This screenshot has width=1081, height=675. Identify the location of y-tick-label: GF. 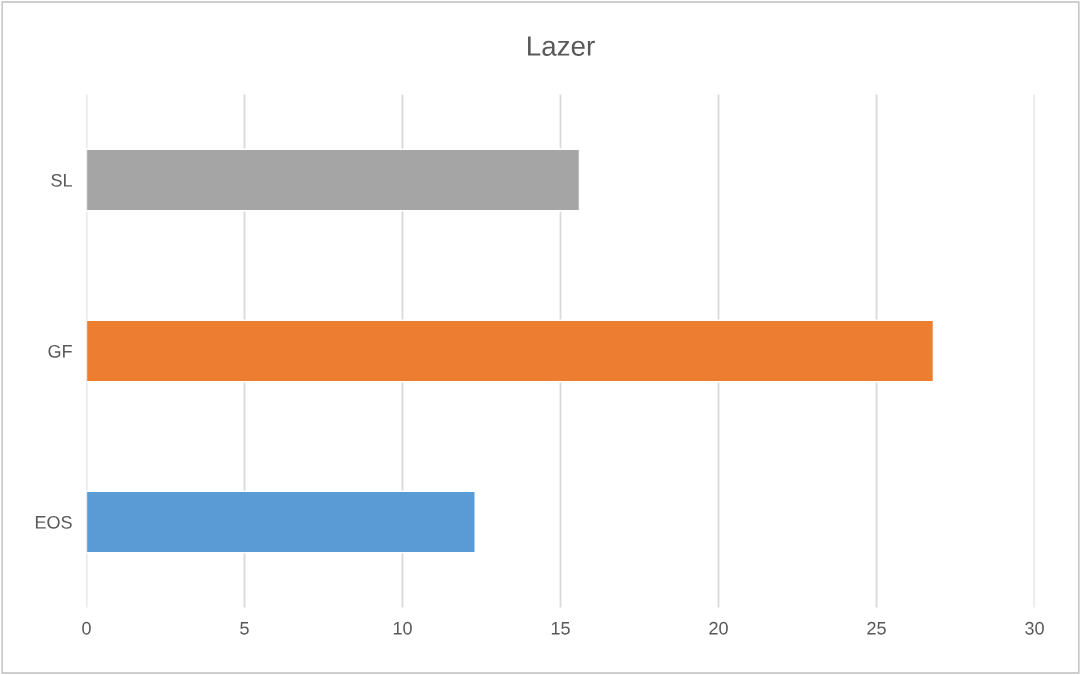
(60, 351).